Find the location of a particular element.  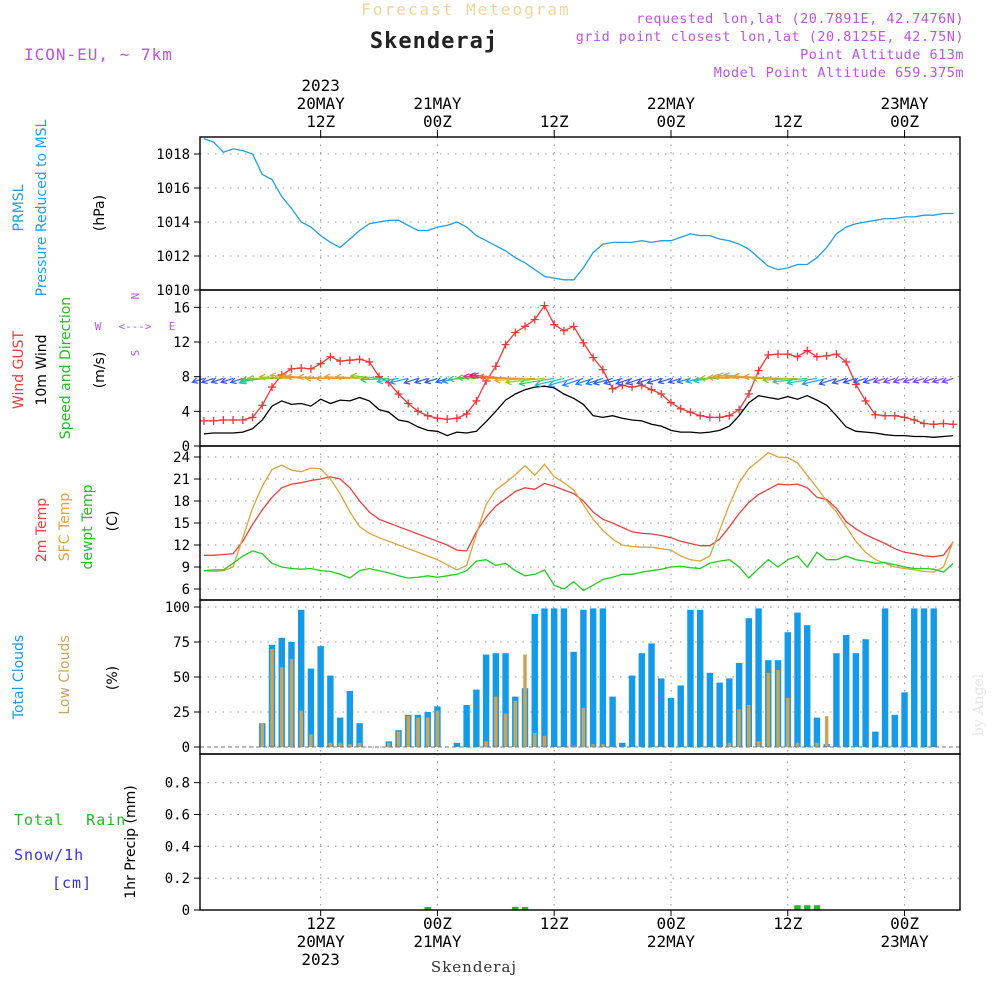

y-tick-label: 50 is located at coordinates (181, 678).